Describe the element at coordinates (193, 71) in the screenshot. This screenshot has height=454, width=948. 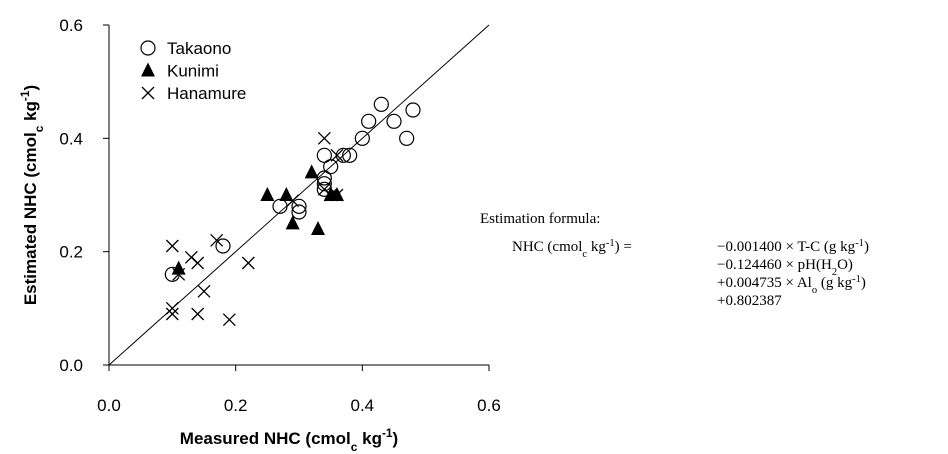
I see `legend-label: Kunimi` at that location.